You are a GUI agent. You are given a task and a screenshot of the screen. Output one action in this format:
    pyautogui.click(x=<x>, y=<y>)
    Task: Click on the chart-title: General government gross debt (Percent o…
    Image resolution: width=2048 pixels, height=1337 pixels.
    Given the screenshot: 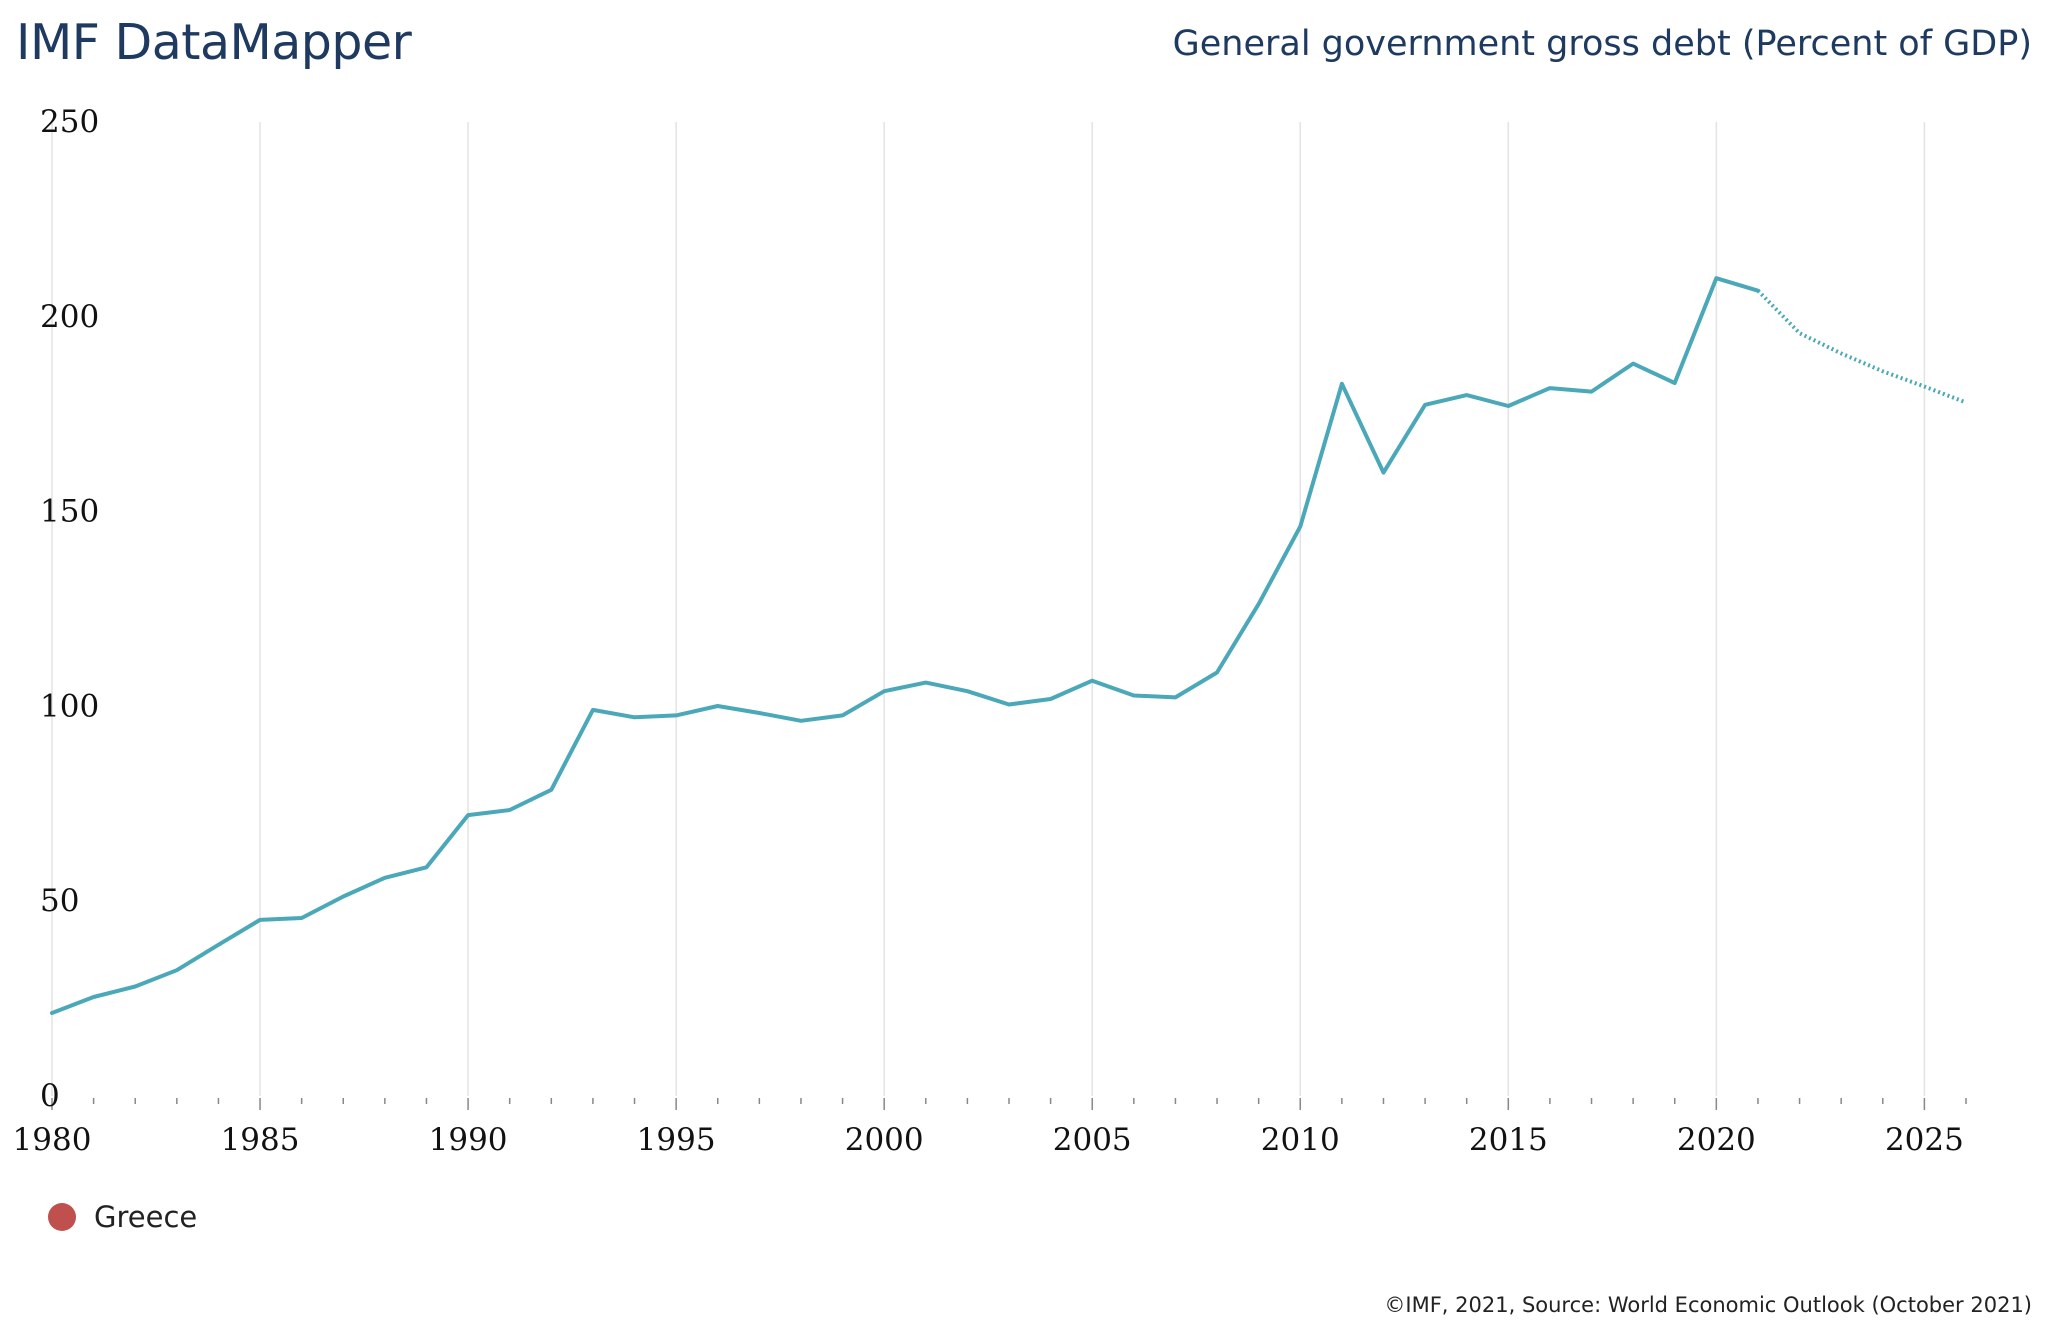 What is the action you would take?
    pyautogui.click(x=1602, y=44)
    